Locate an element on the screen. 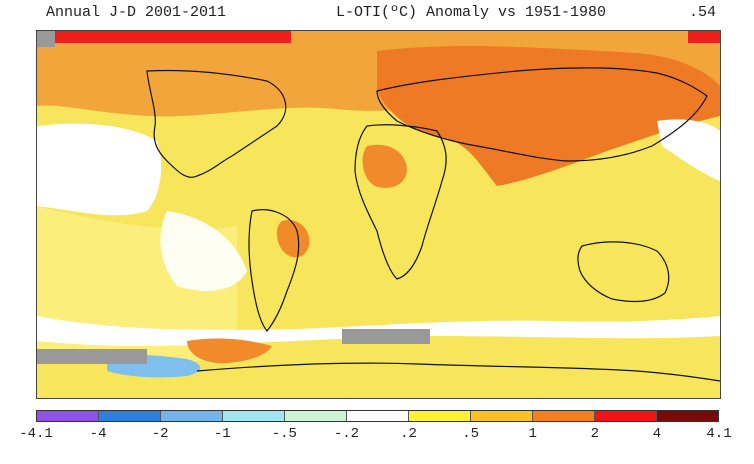  south-america-warm-blob is located at coordinates (293, 239).